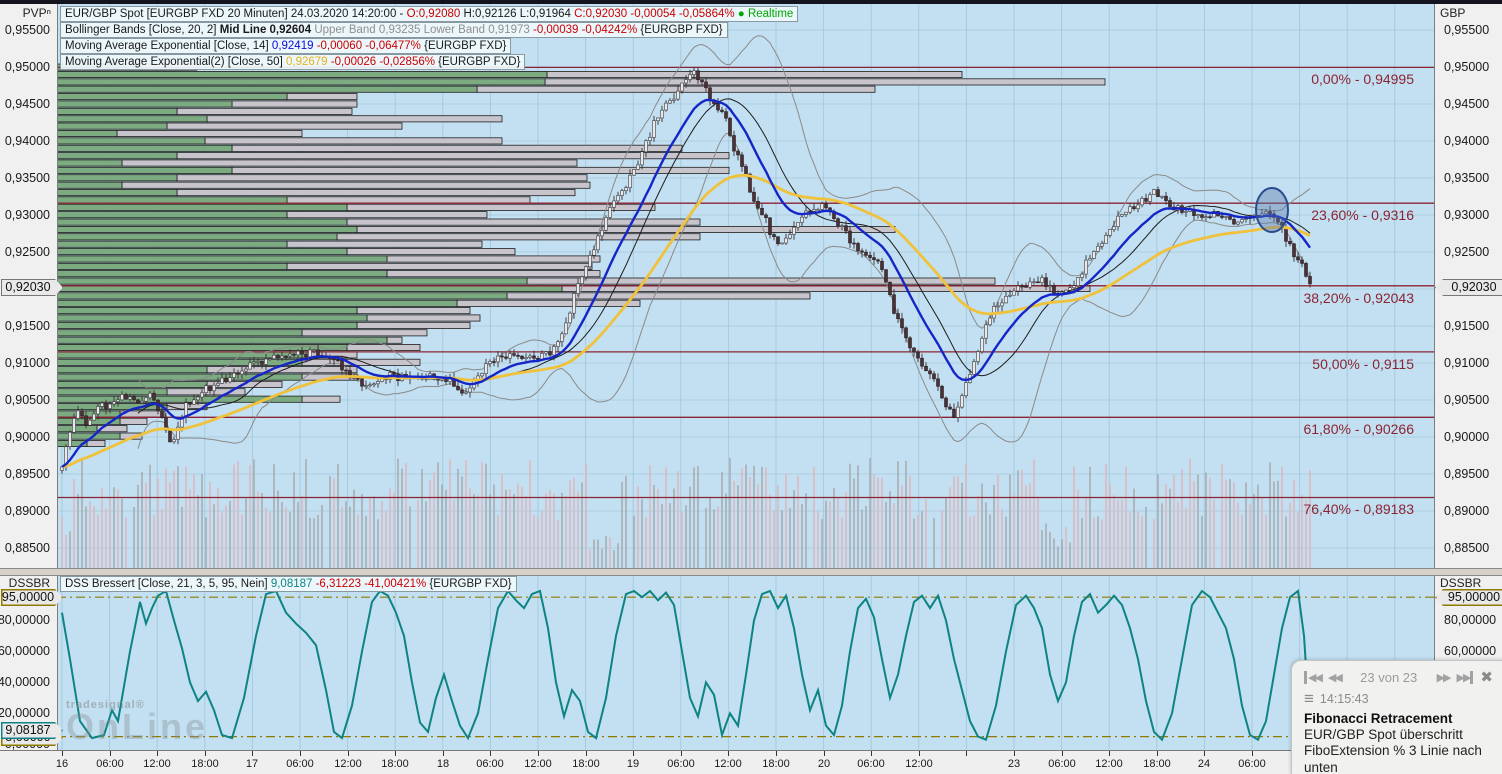 This screenshot has width=1502, height=774. I want to click on previous-alert-button: ◀◀, so click(1335, 677).